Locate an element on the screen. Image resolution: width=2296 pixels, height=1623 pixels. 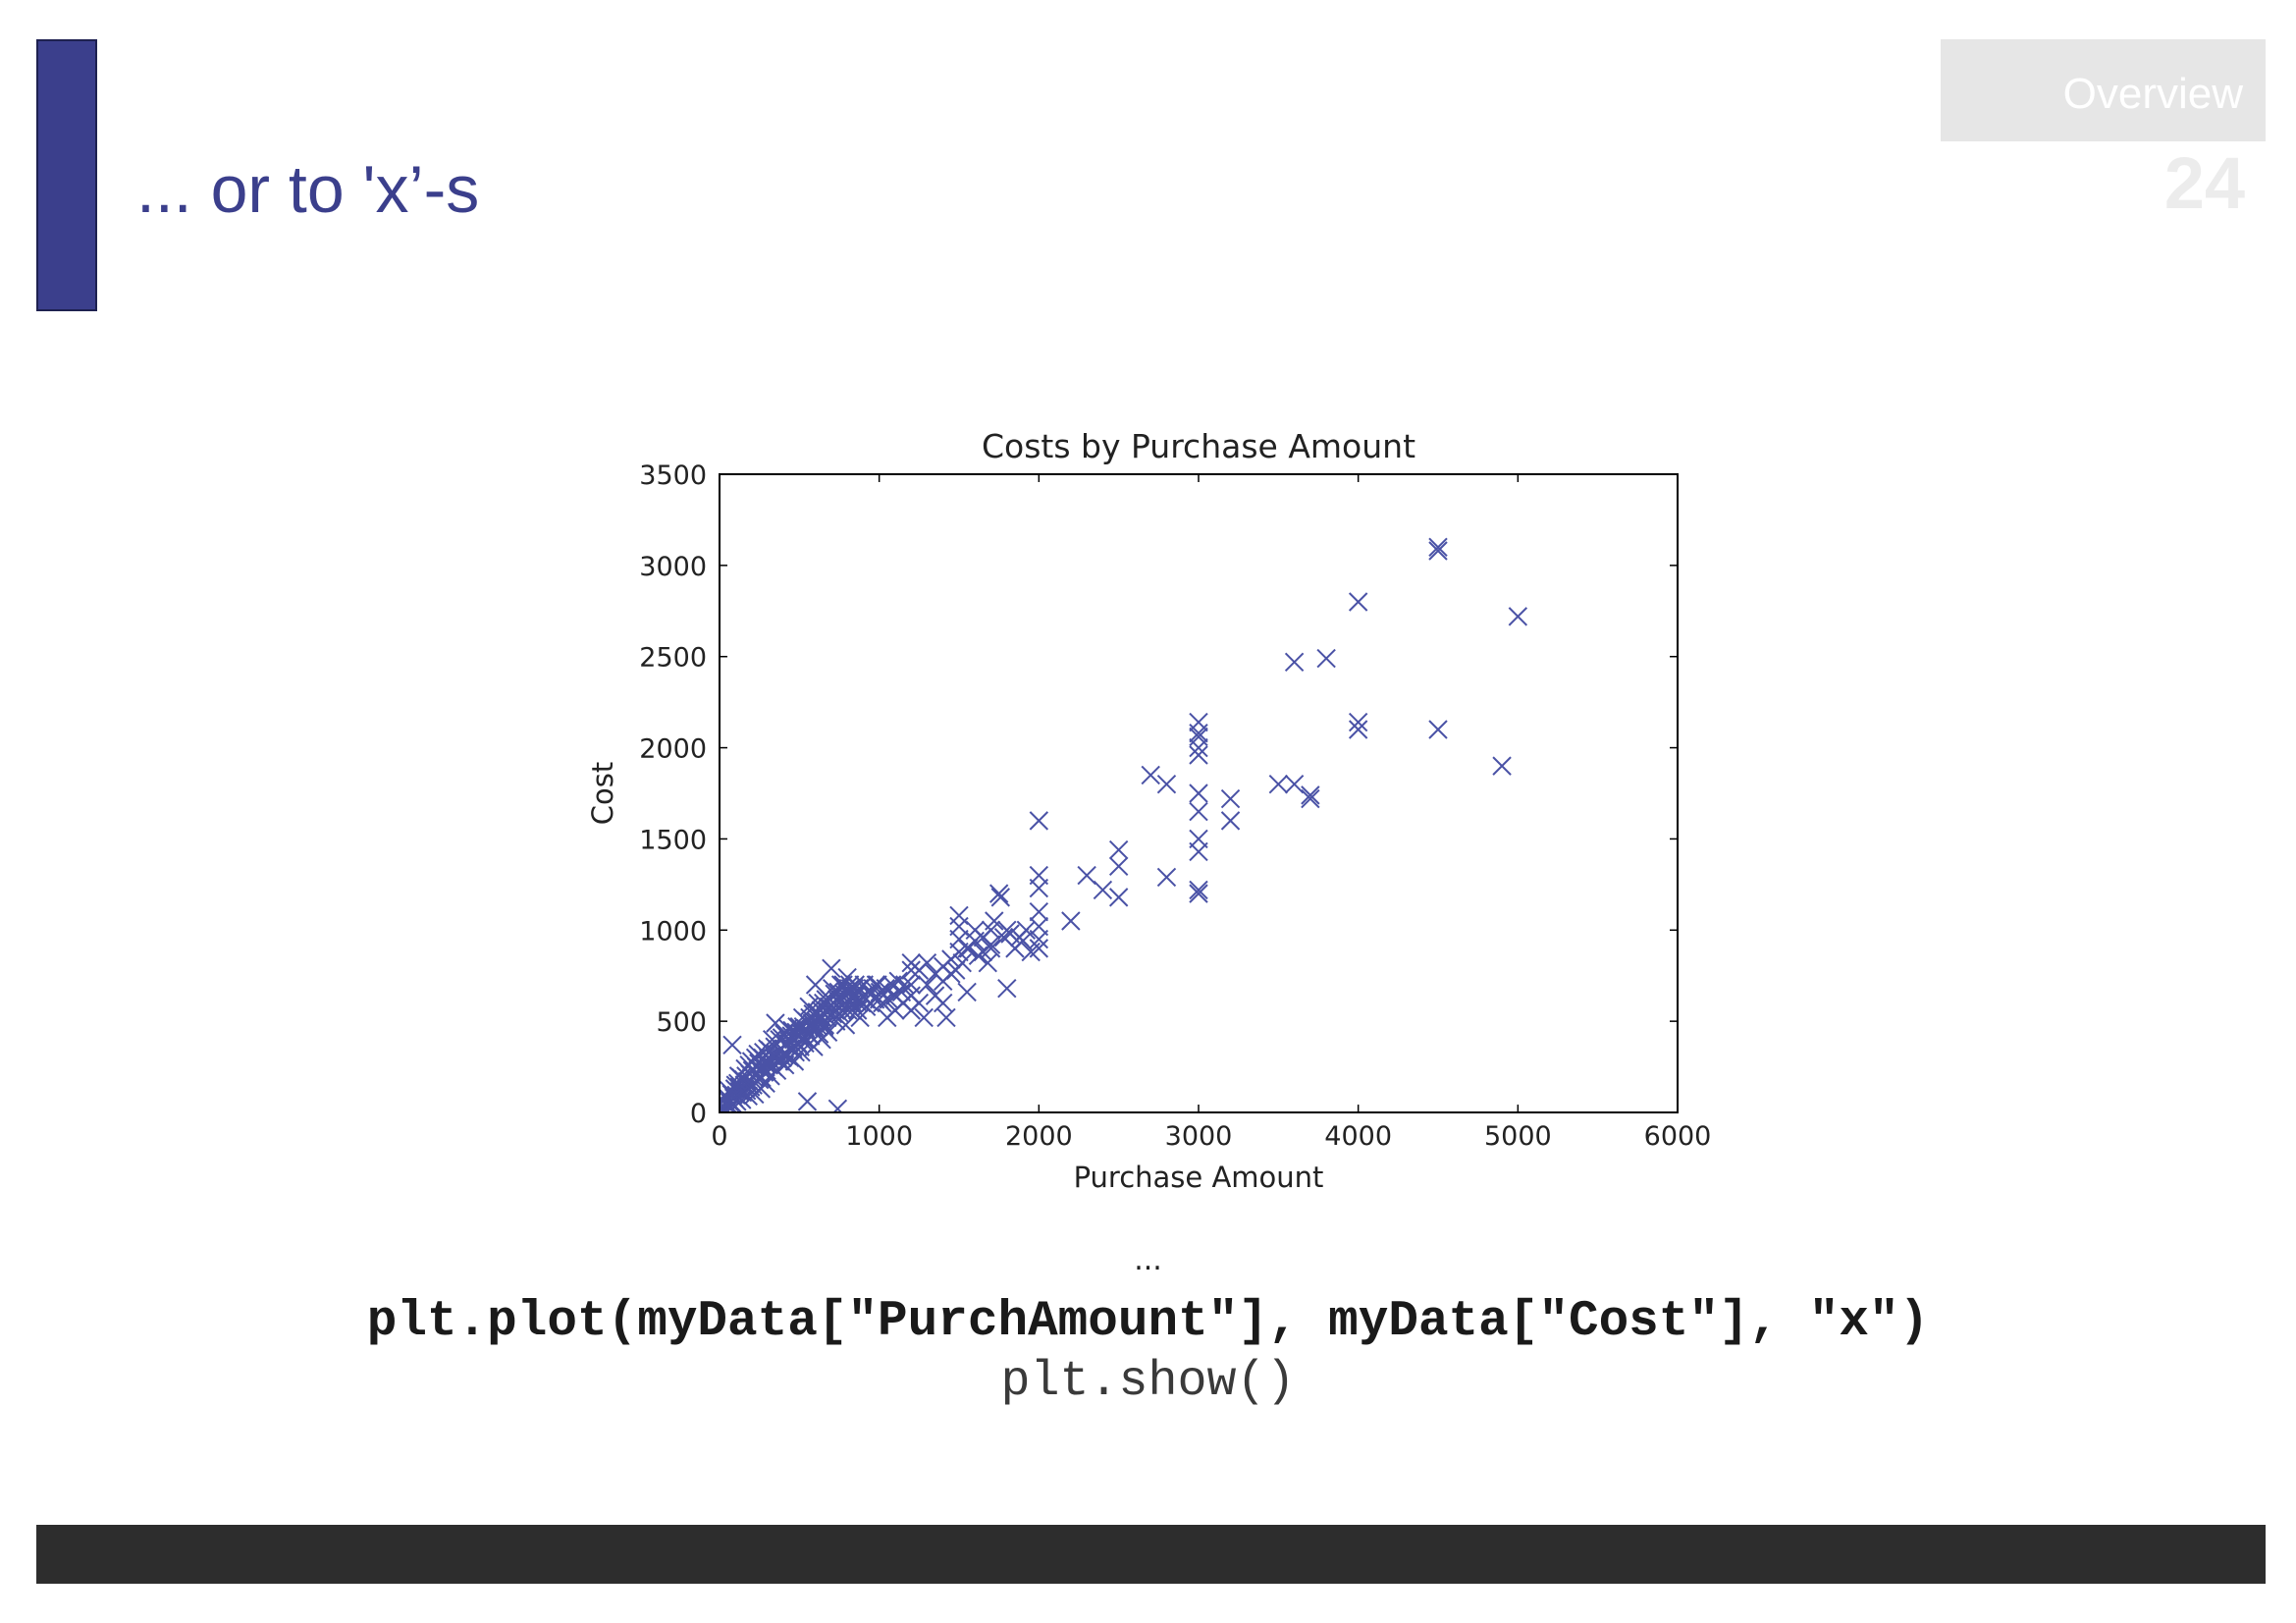
title-accent-bar is located at coordinates (66, 175).